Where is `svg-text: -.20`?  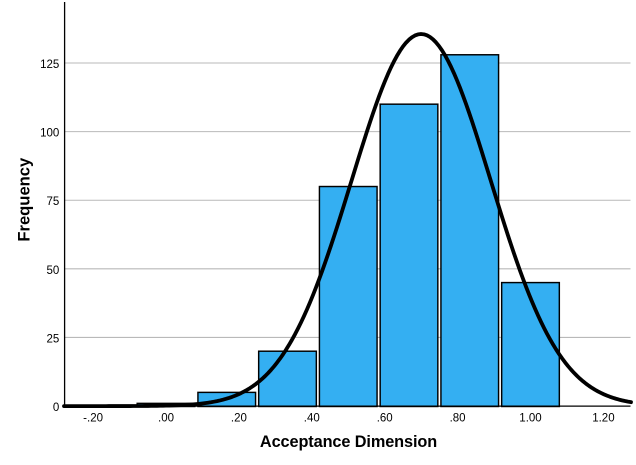
svg-text: -.20 is located at coordinates (93, 419).